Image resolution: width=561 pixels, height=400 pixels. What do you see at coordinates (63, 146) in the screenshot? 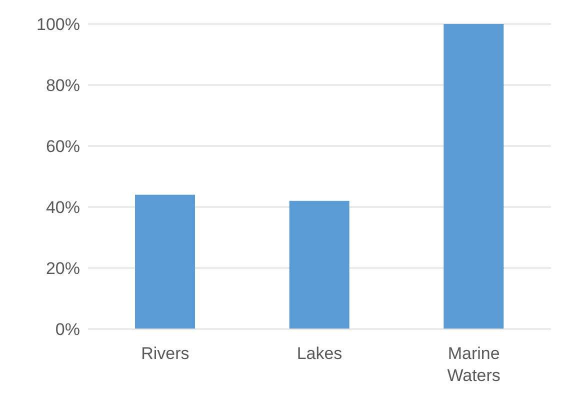
I see `y-tick-label: 60%` at bounding box center [63, 146].